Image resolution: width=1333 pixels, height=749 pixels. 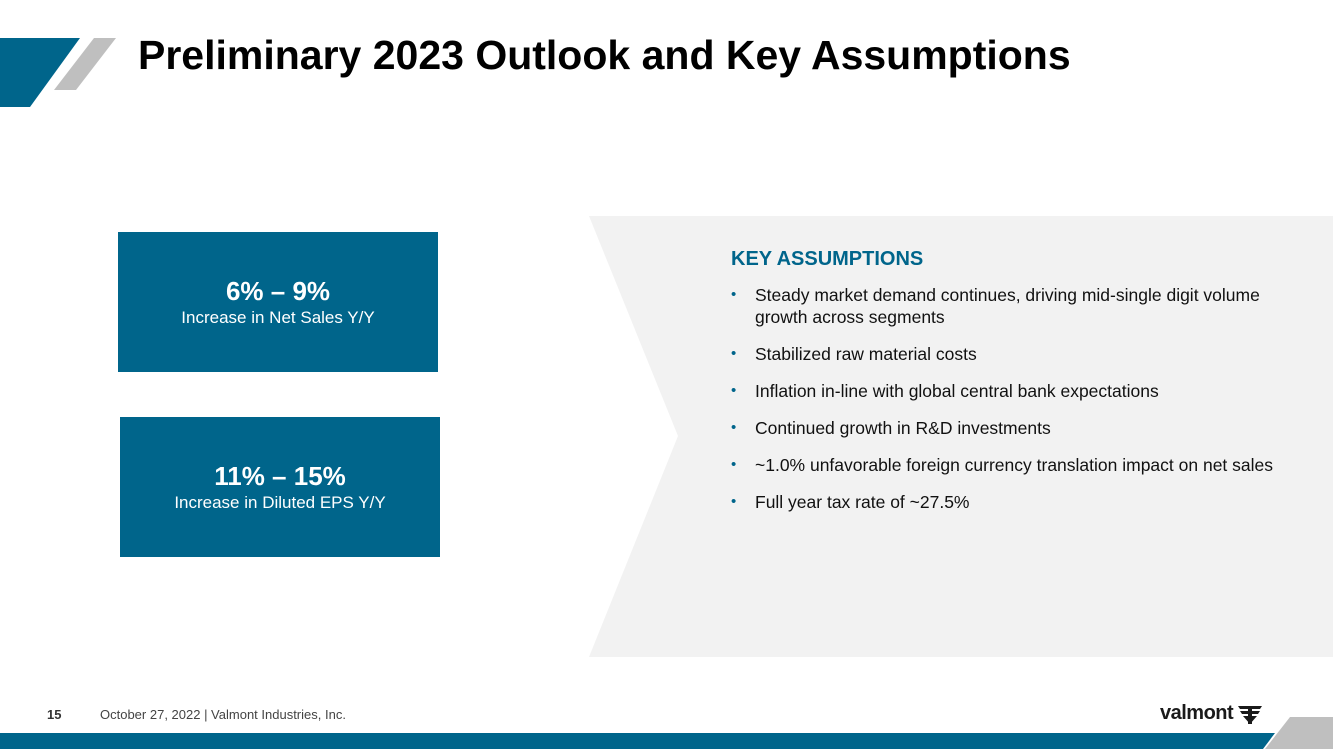 What do you see at coordinates (1250, 714) in the screenshot?
I see `valmont-mark-icon` at bounding box center [1250, 714].